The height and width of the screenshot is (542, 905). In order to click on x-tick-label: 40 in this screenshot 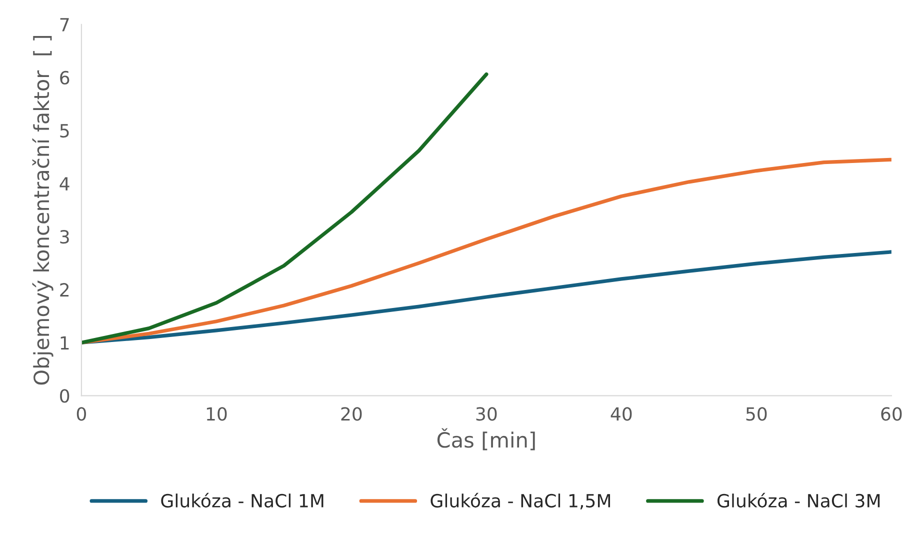, I will do `click(621, 414)`.